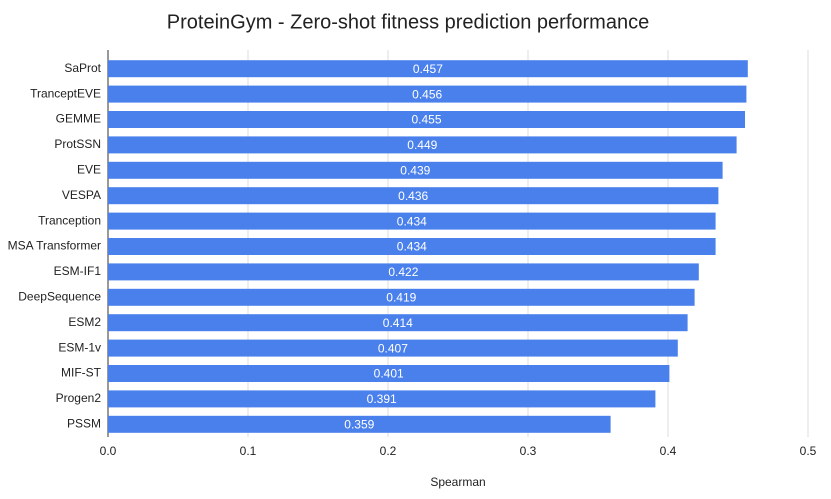  What do you see at coordinates (248, 451) in the screenshot?
I see `x-tick-label: 0.1` at bounding box center [248, 451].